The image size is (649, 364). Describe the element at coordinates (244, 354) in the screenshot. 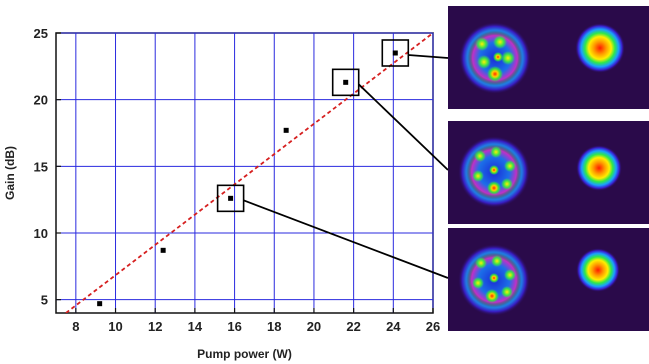

I see `x-axis-label: Pump power (W)` at that location.